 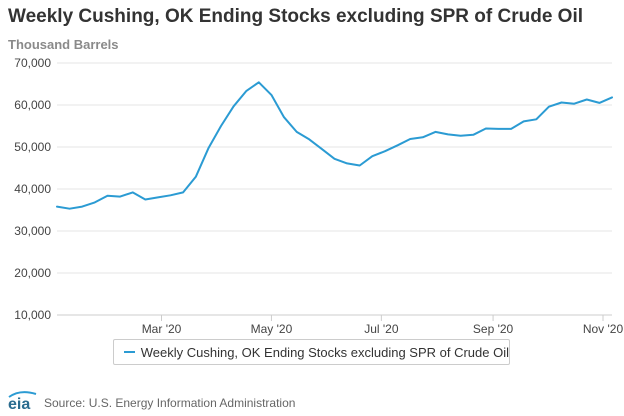 What do you see at coordinates (162, 329) in the screenshot?
I see `x-tick-label: Mar '20` at bounding box center [162, 329].